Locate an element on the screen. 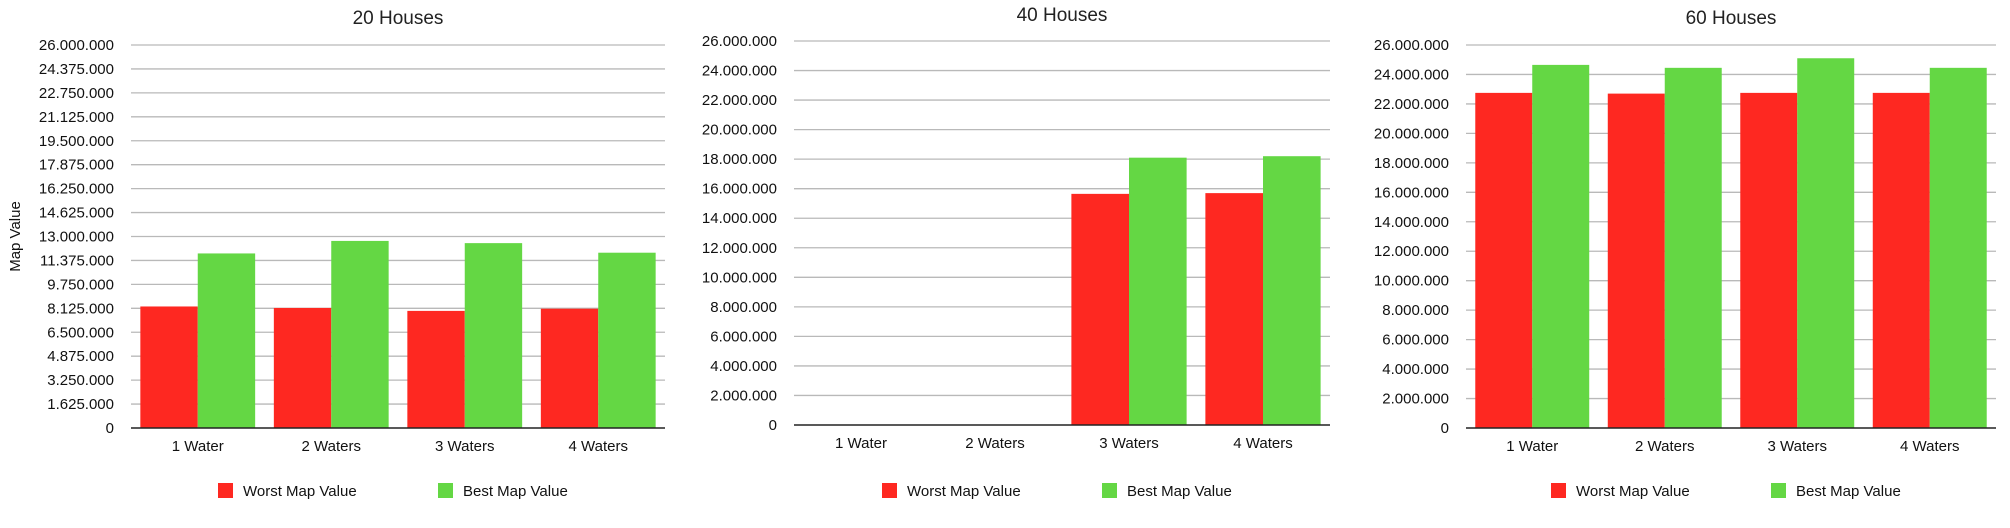  chart-1-title: 20 Houses is located at coordinates (398, 18).